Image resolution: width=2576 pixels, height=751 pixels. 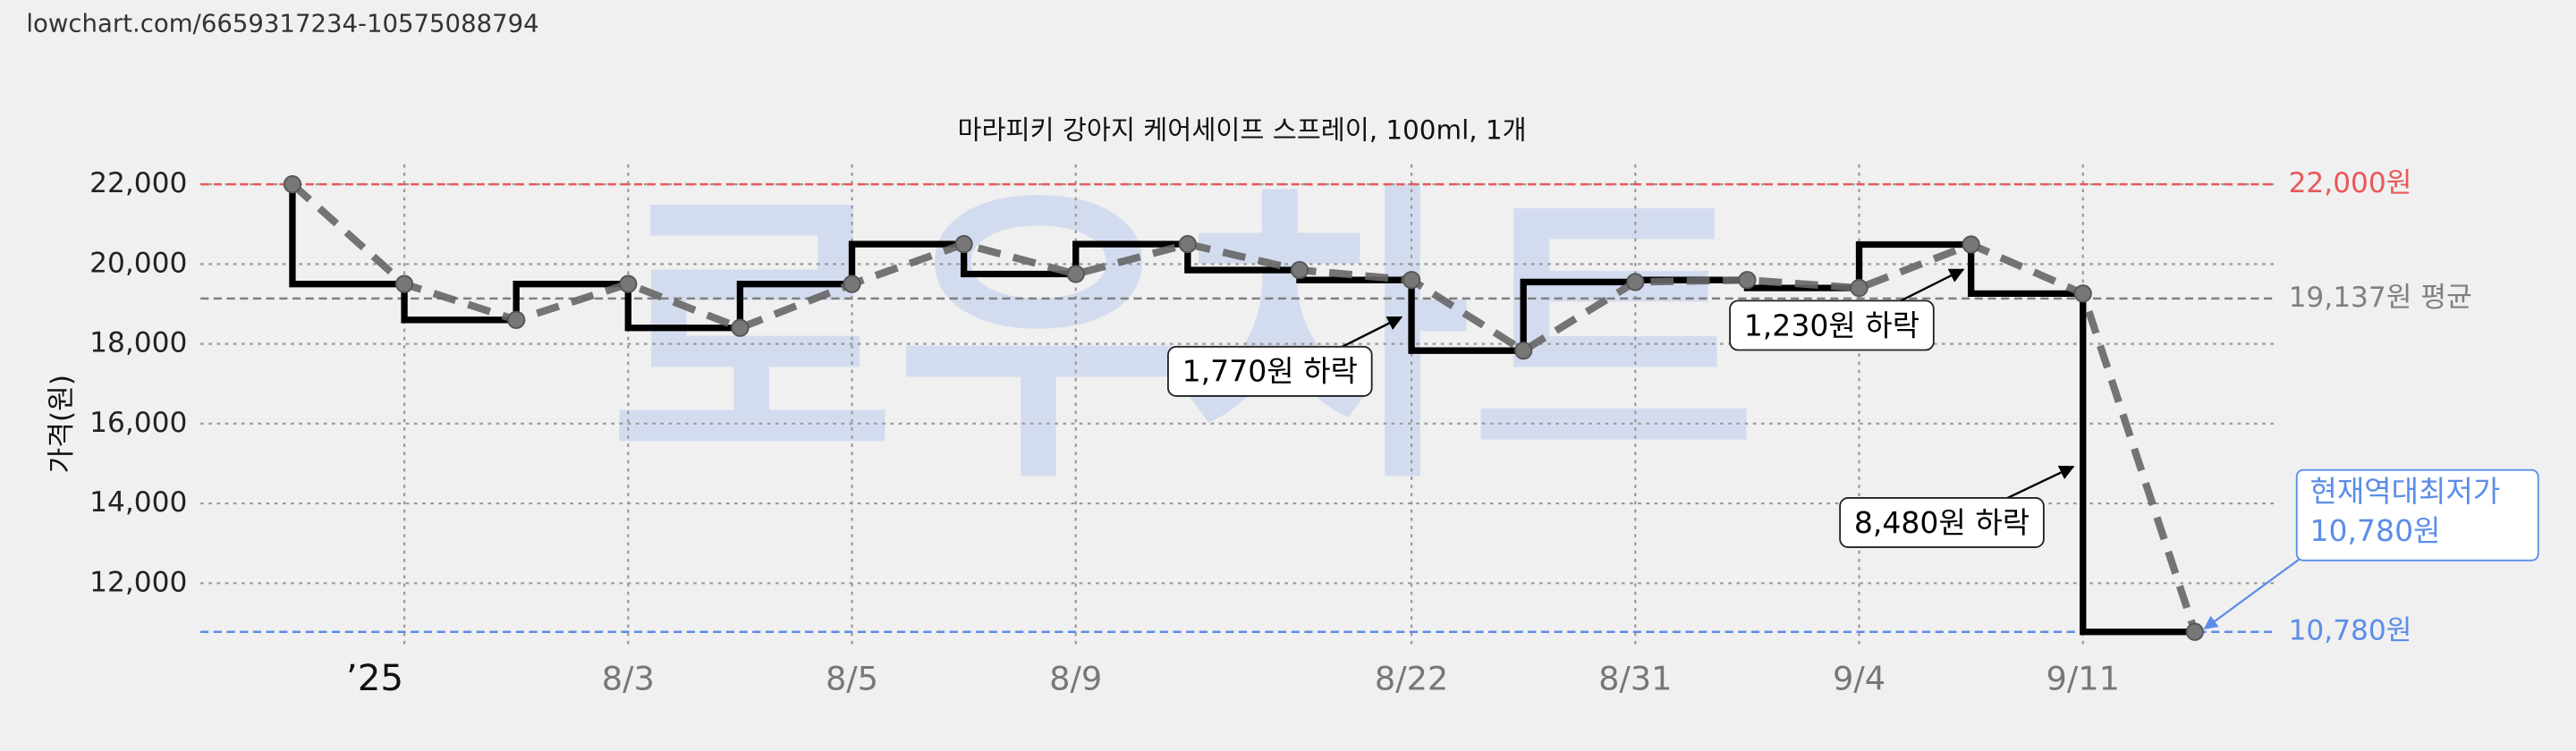 I want to click on y-tick-label: 20,000, so click(x=138, y=263).